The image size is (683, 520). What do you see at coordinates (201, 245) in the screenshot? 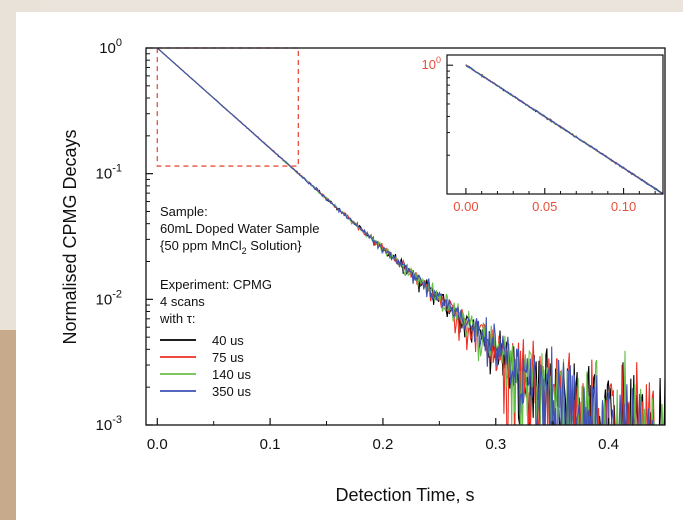
I see `annotation-sample-line2-pre: {50 ppm MnCl` at bounding box center [201, 245].